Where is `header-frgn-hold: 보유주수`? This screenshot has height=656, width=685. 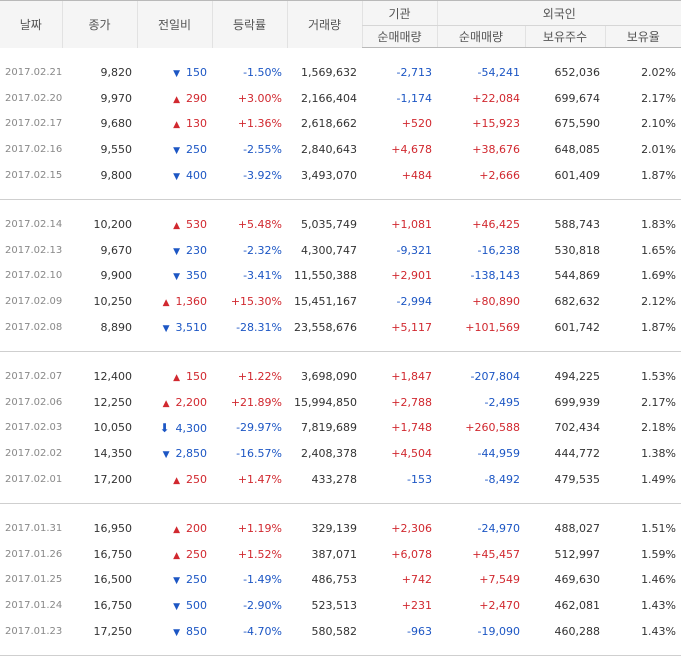 header-frgn-hold: 보유주수 is located at coordinates (564, 36).